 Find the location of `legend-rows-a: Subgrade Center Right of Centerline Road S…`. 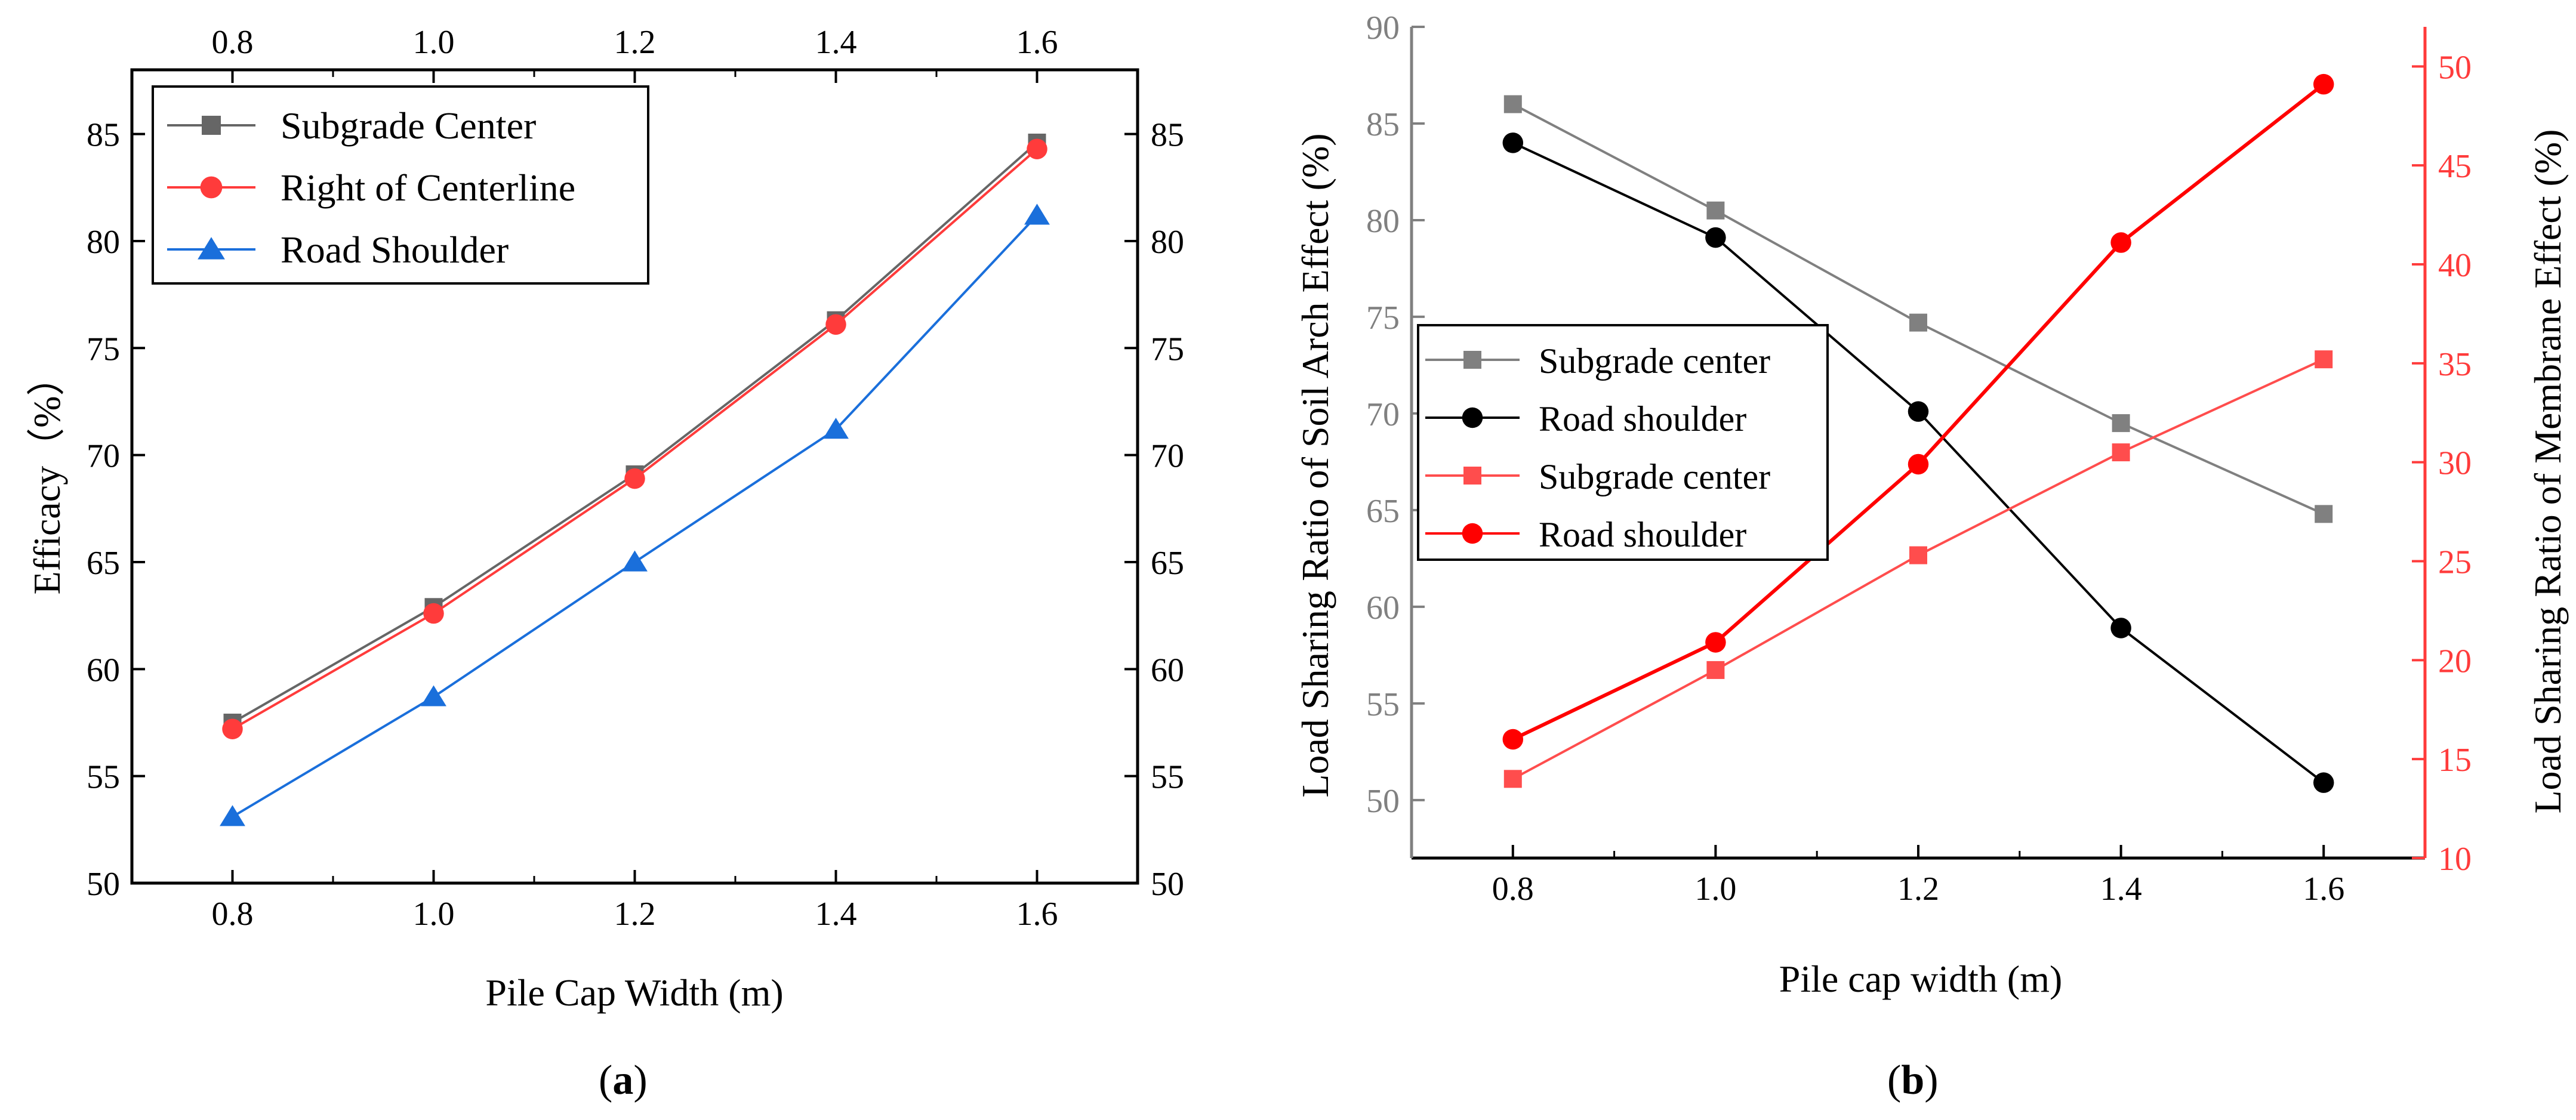

legend-rows-a: Subgrade Center Right of Centerline Road S… is located at coordinates (371, 188).